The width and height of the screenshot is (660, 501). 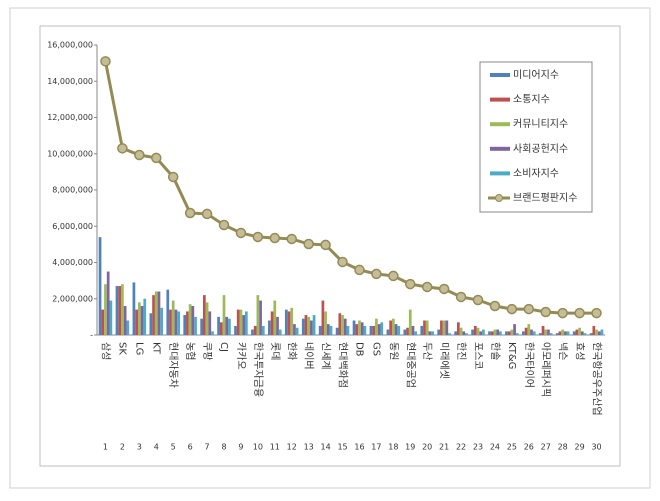 What do you see at coordinates (444, 360) in the screenshot?
I see `x-tick-label: 미래에셋` at bounding box center [444, 360].